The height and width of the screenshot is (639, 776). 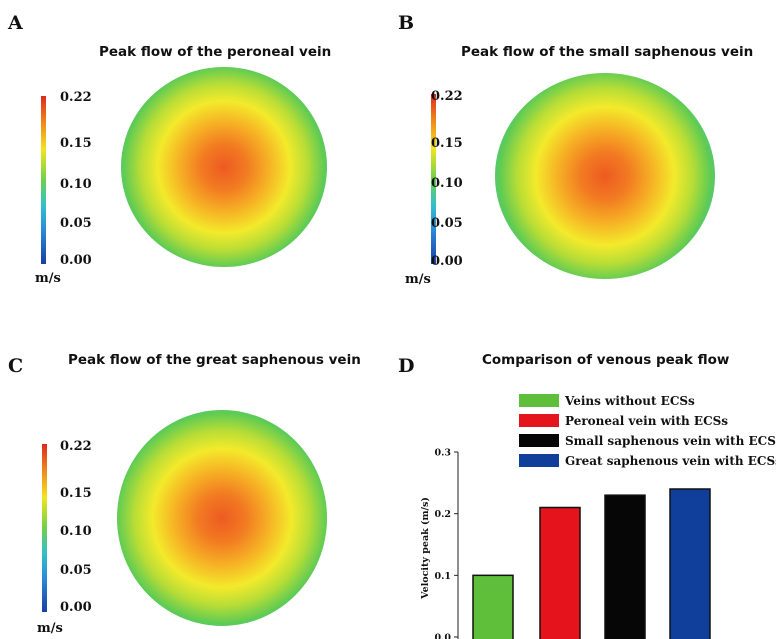 What do you see at coordinates (406, 23) in the screenshot?
I see `panel-b-letter: B` at bounding box center [406, 23].